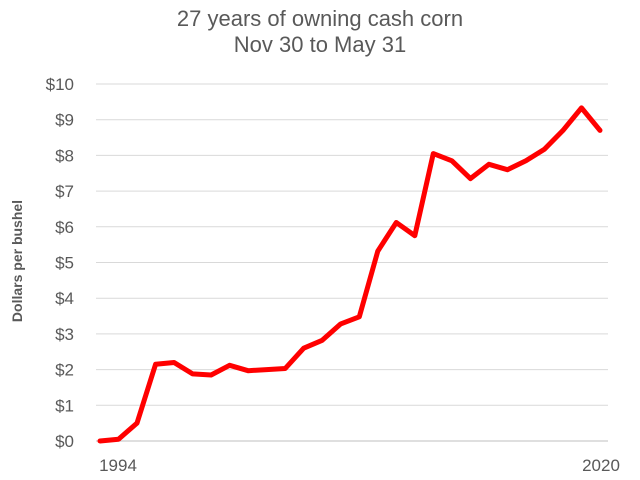  Describe the element at coordinates (64, 405) in the screenshot. I see `y-tick-label: $1` at that location.